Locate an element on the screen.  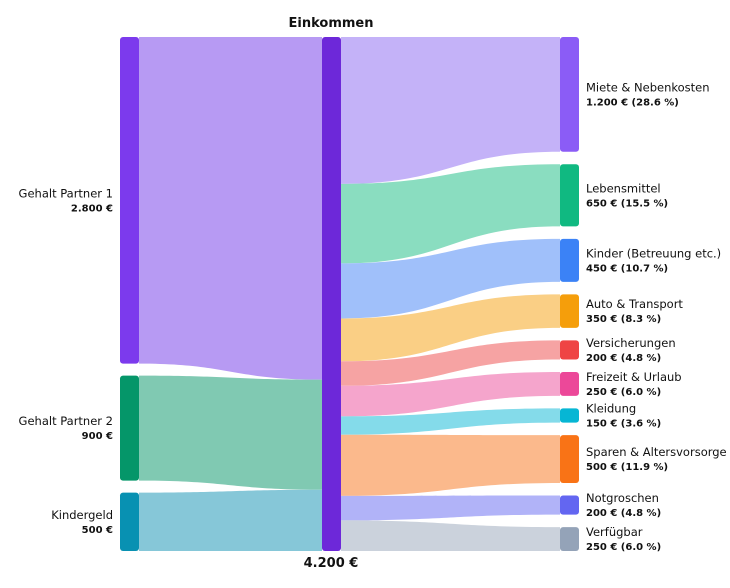
target-label: Kleidung is located at coordinates (611, 409).